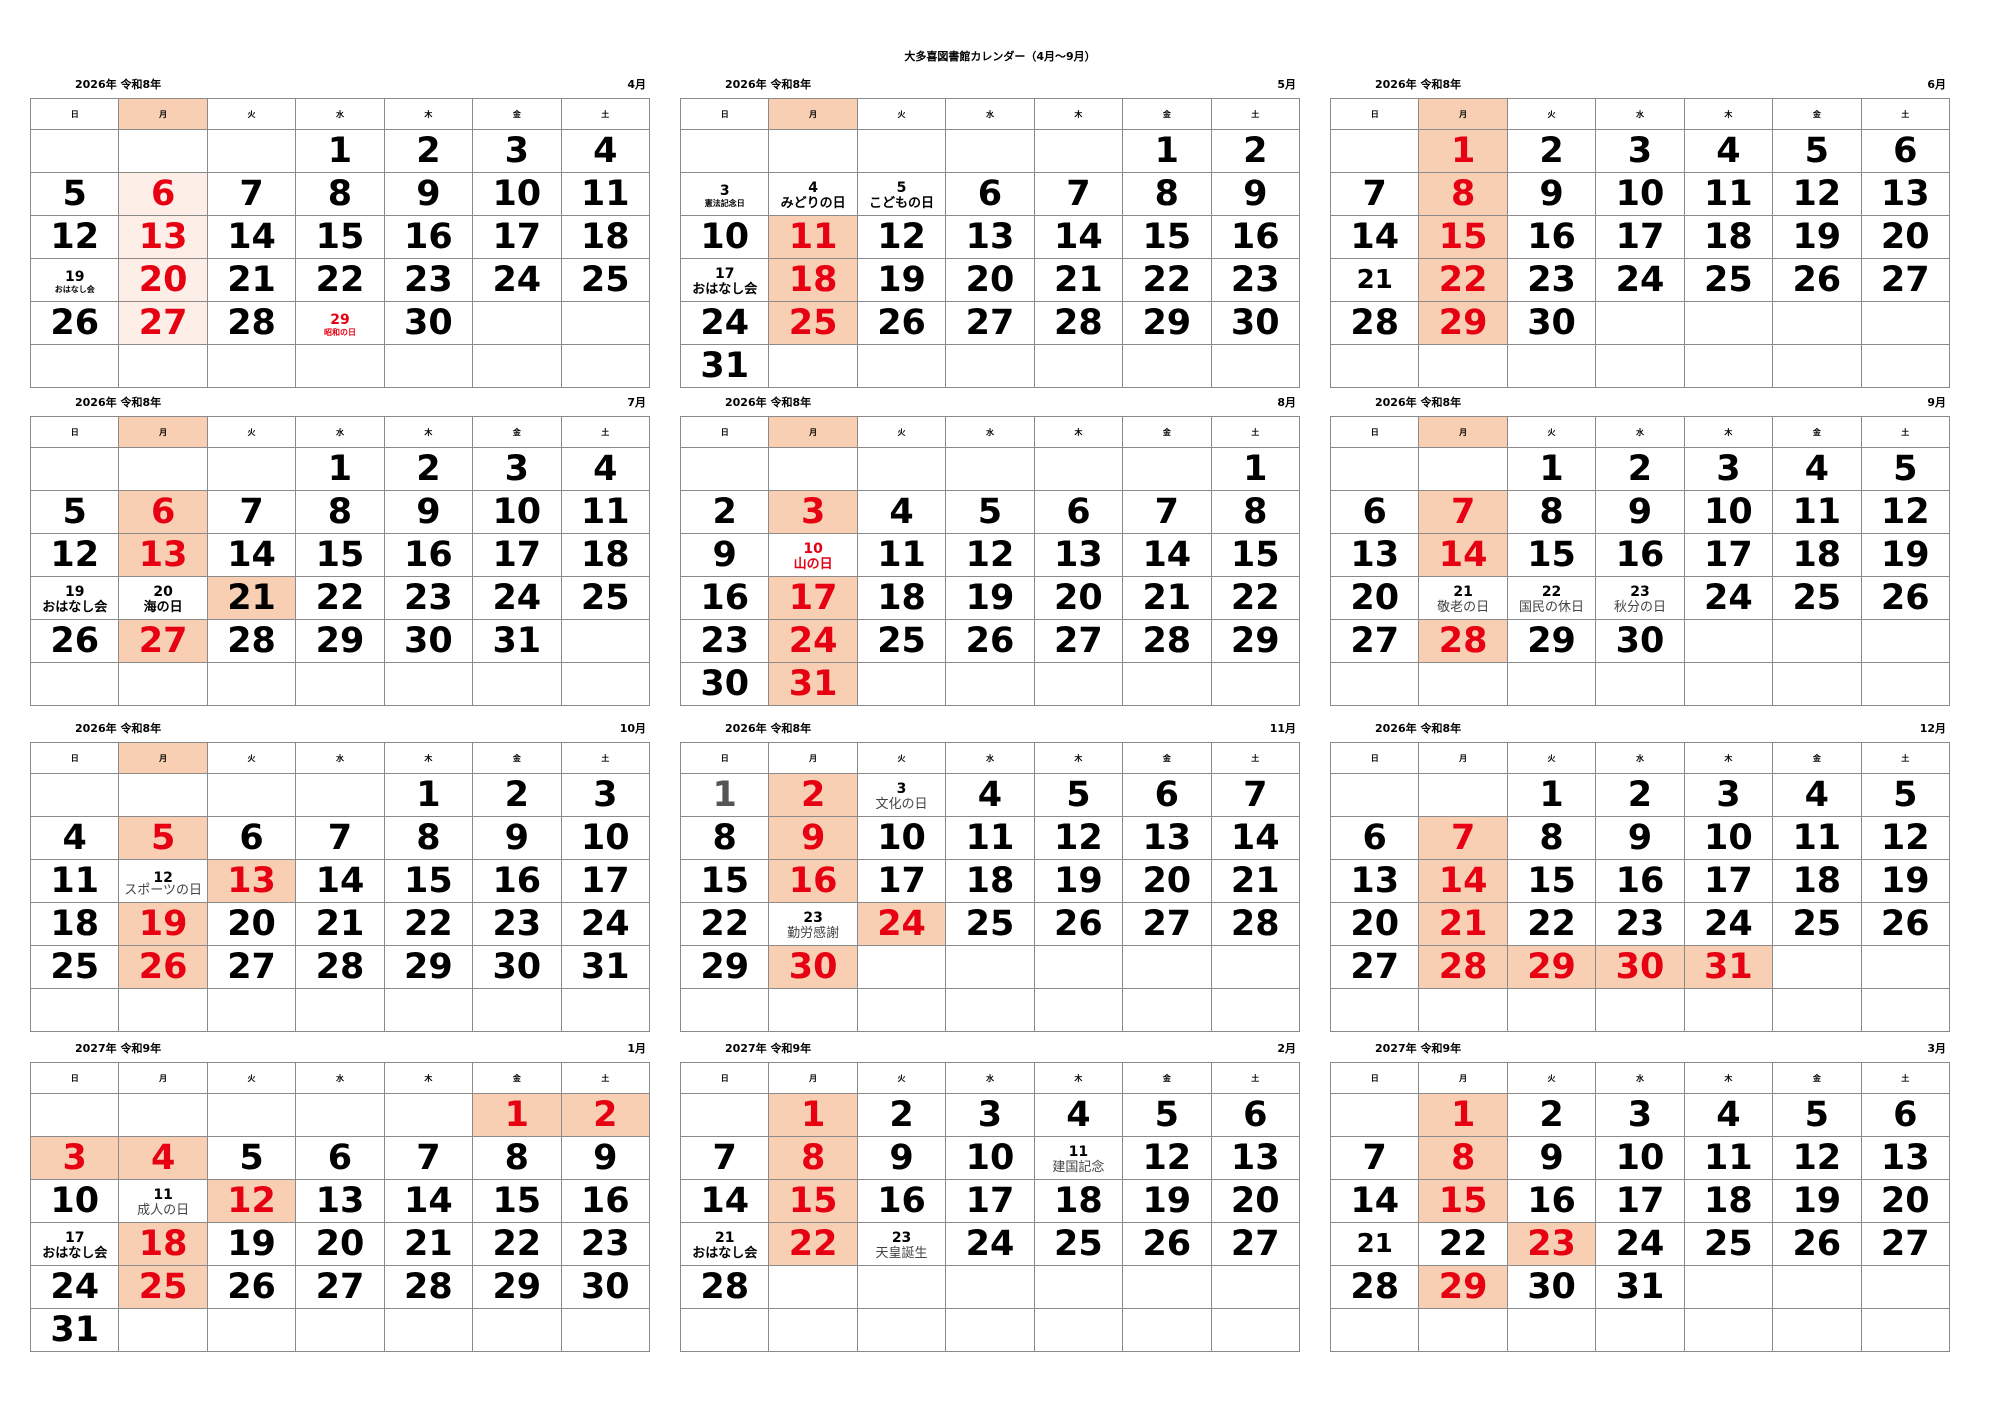 The image size is (2000, 1415). I want to click on day-number: 9, so click(428, 512).